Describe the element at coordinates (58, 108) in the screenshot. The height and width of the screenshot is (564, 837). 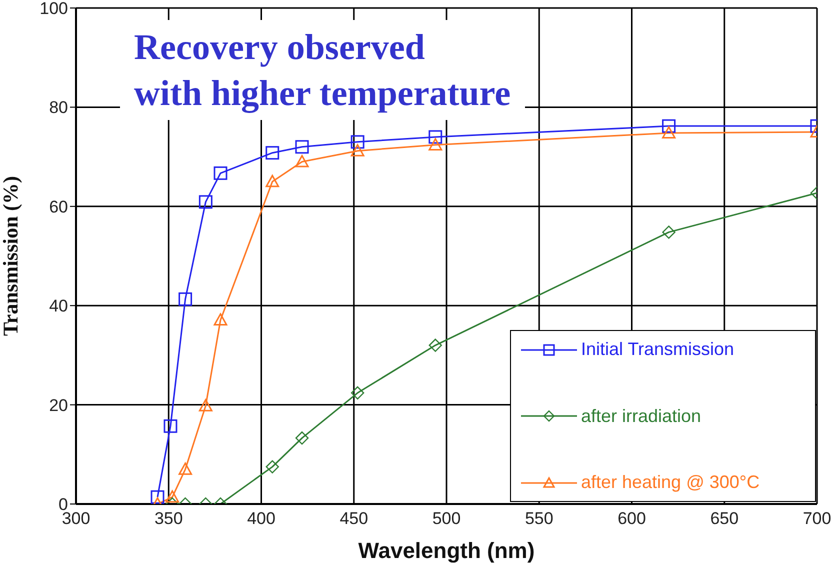
I see `y-tick-label: 80` at that location.